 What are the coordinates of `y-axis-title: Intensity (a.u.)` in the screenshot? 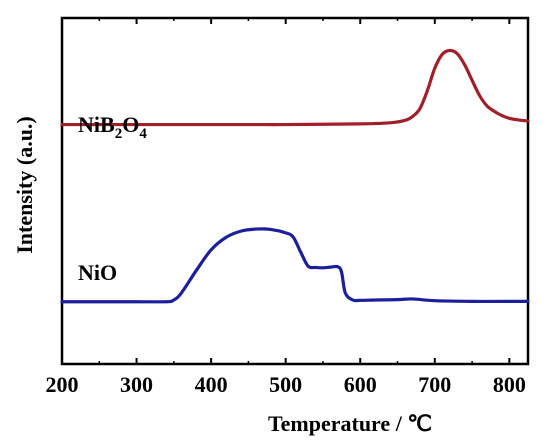 It's located at (24, 185).